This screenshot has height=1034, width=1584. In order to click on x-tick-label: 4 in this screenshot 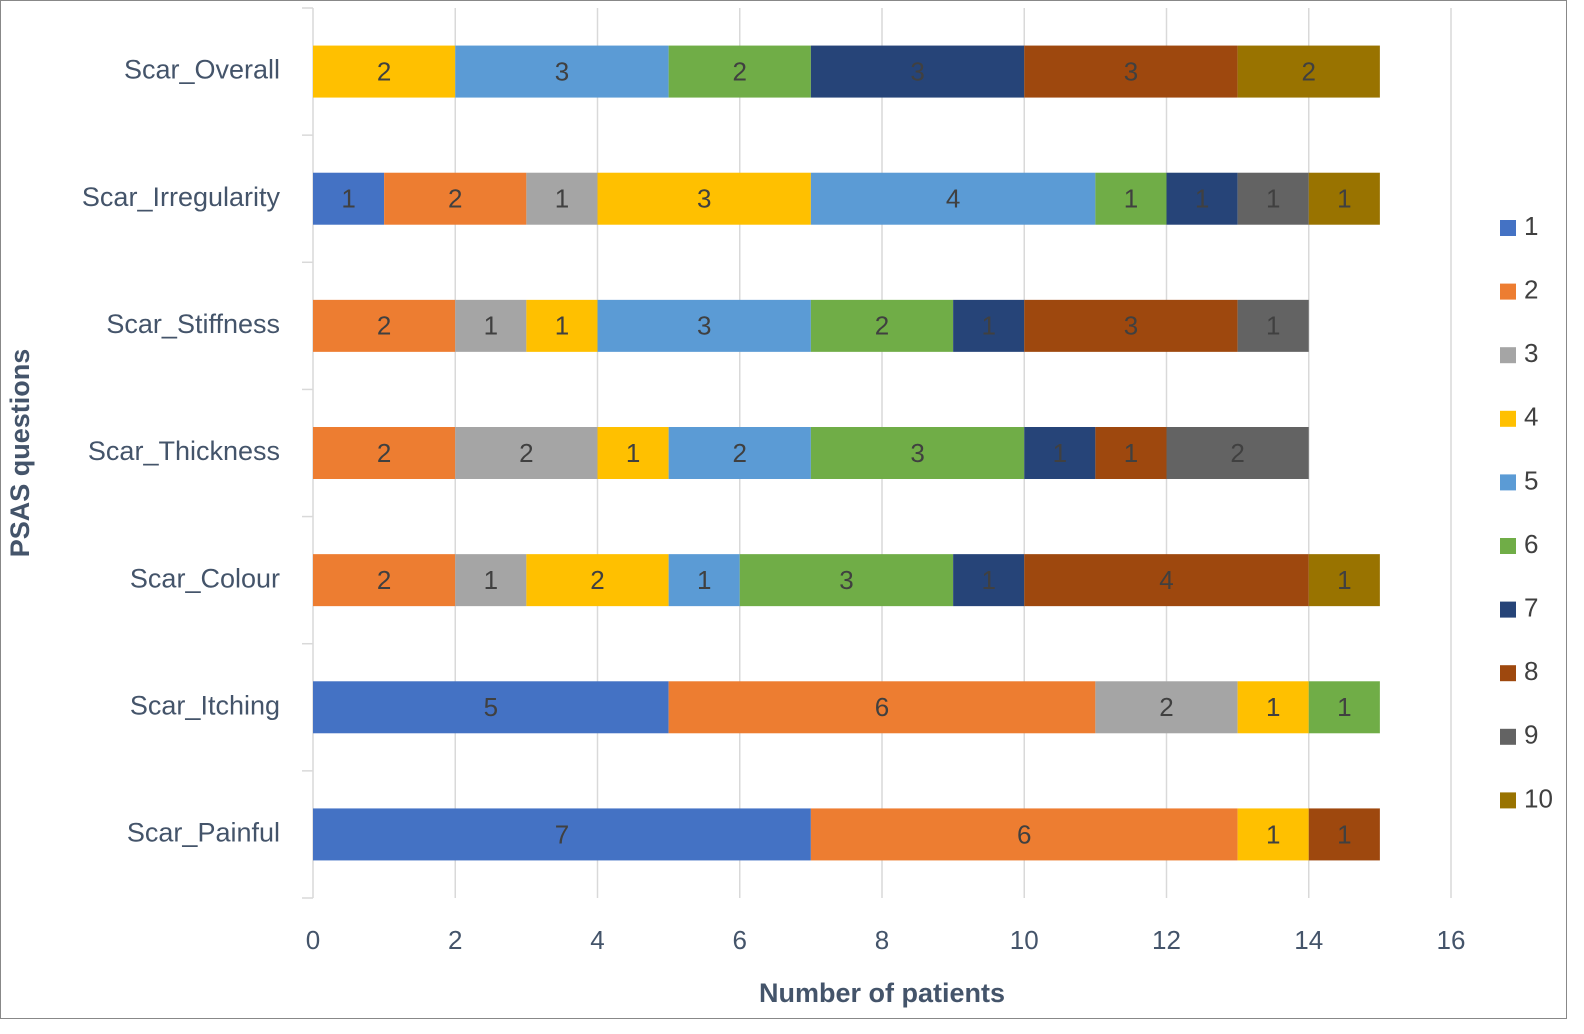, I will do `click(597, 940)`.